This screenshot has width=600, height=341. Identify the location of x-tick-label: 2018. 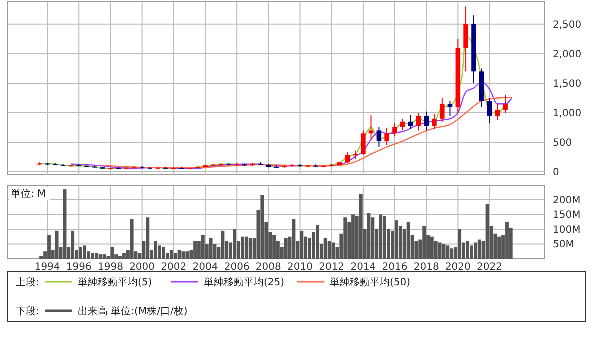
(427, 267).